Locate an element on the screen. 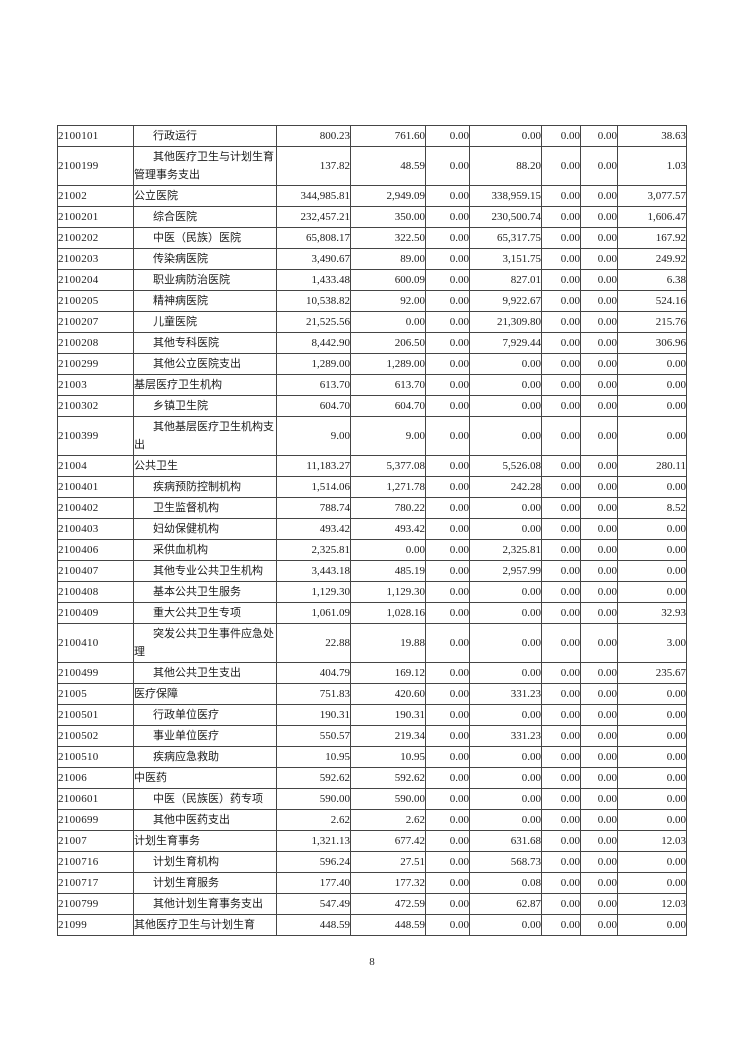 This screenshot has height=1052, width=744. value-cell: 493.42 is located at coordinates (313, 529).